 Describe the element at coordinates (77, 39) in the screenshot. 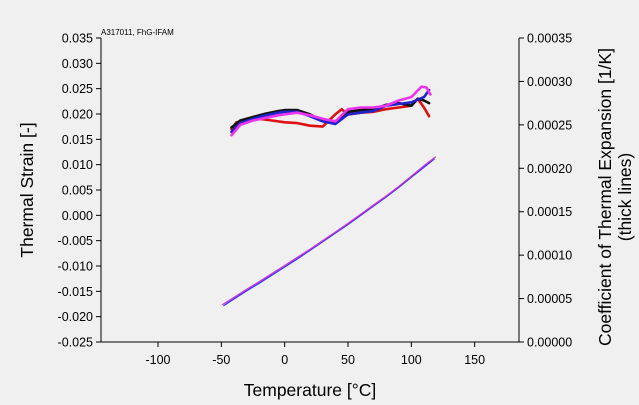

I see `left-y-tick-label: 0.035` at that location.